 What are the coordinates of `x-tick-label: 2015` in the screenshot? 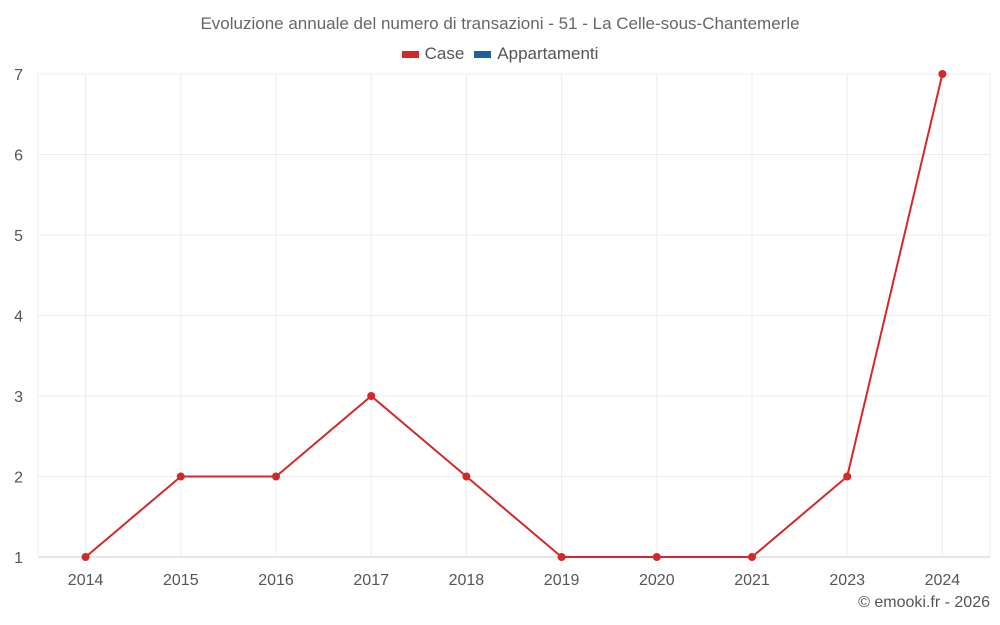 It's located at (181, 580).